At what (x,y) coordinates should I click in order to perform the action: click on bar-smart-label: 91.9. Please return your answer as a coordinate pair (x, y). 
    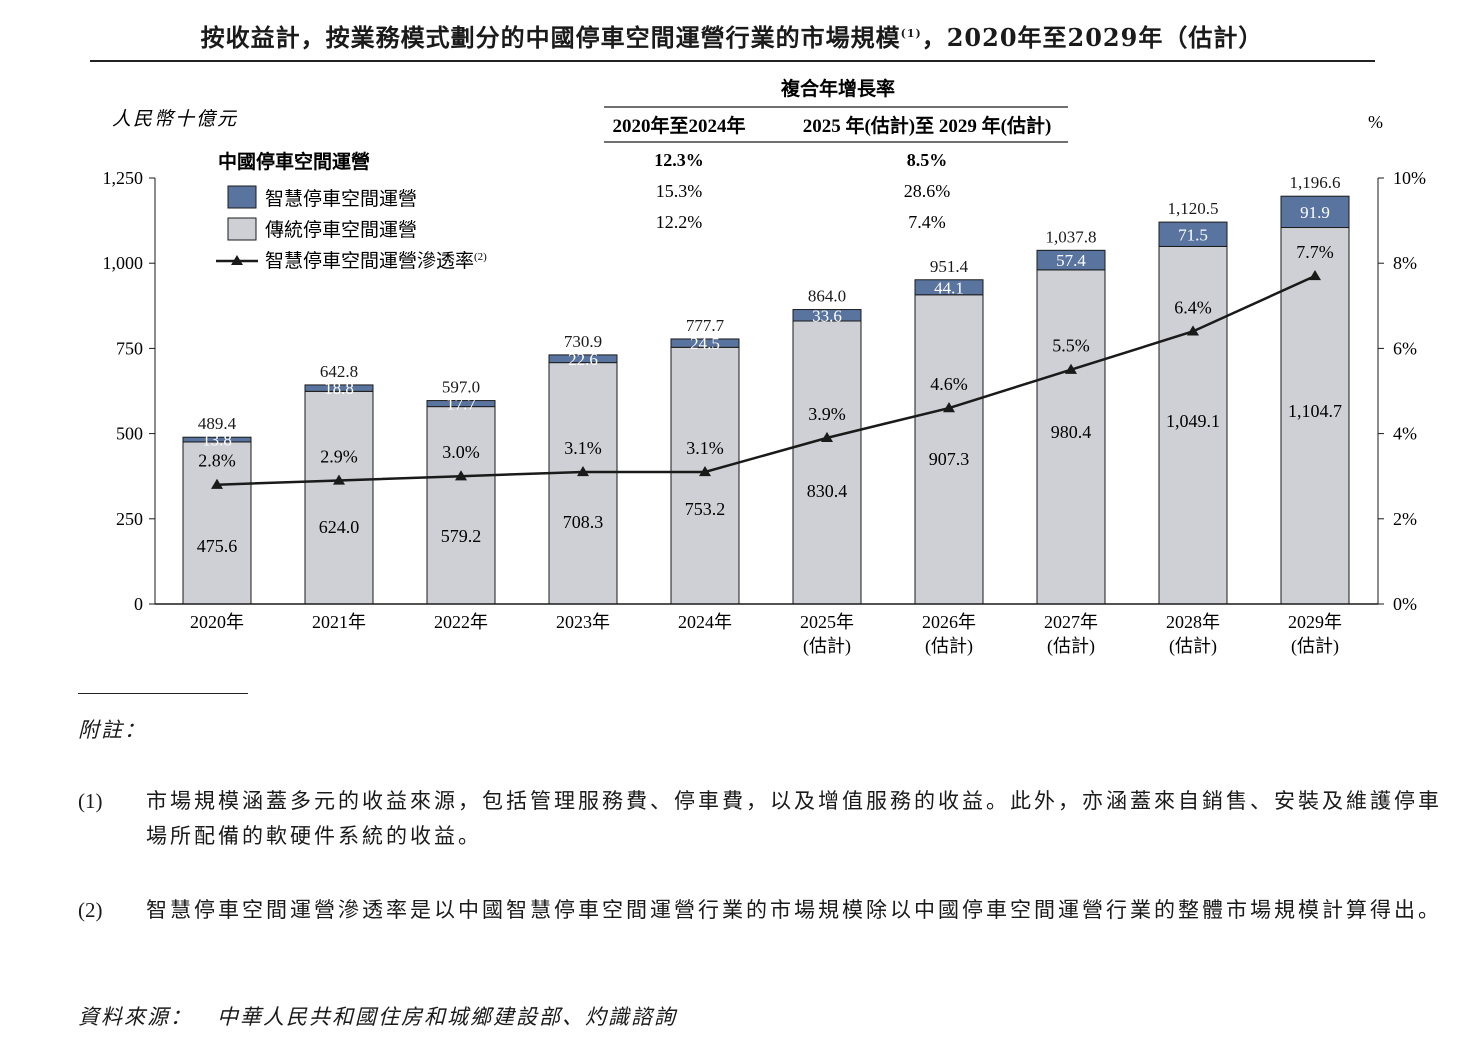
    Looking at the image, I should click on (1315, 212).